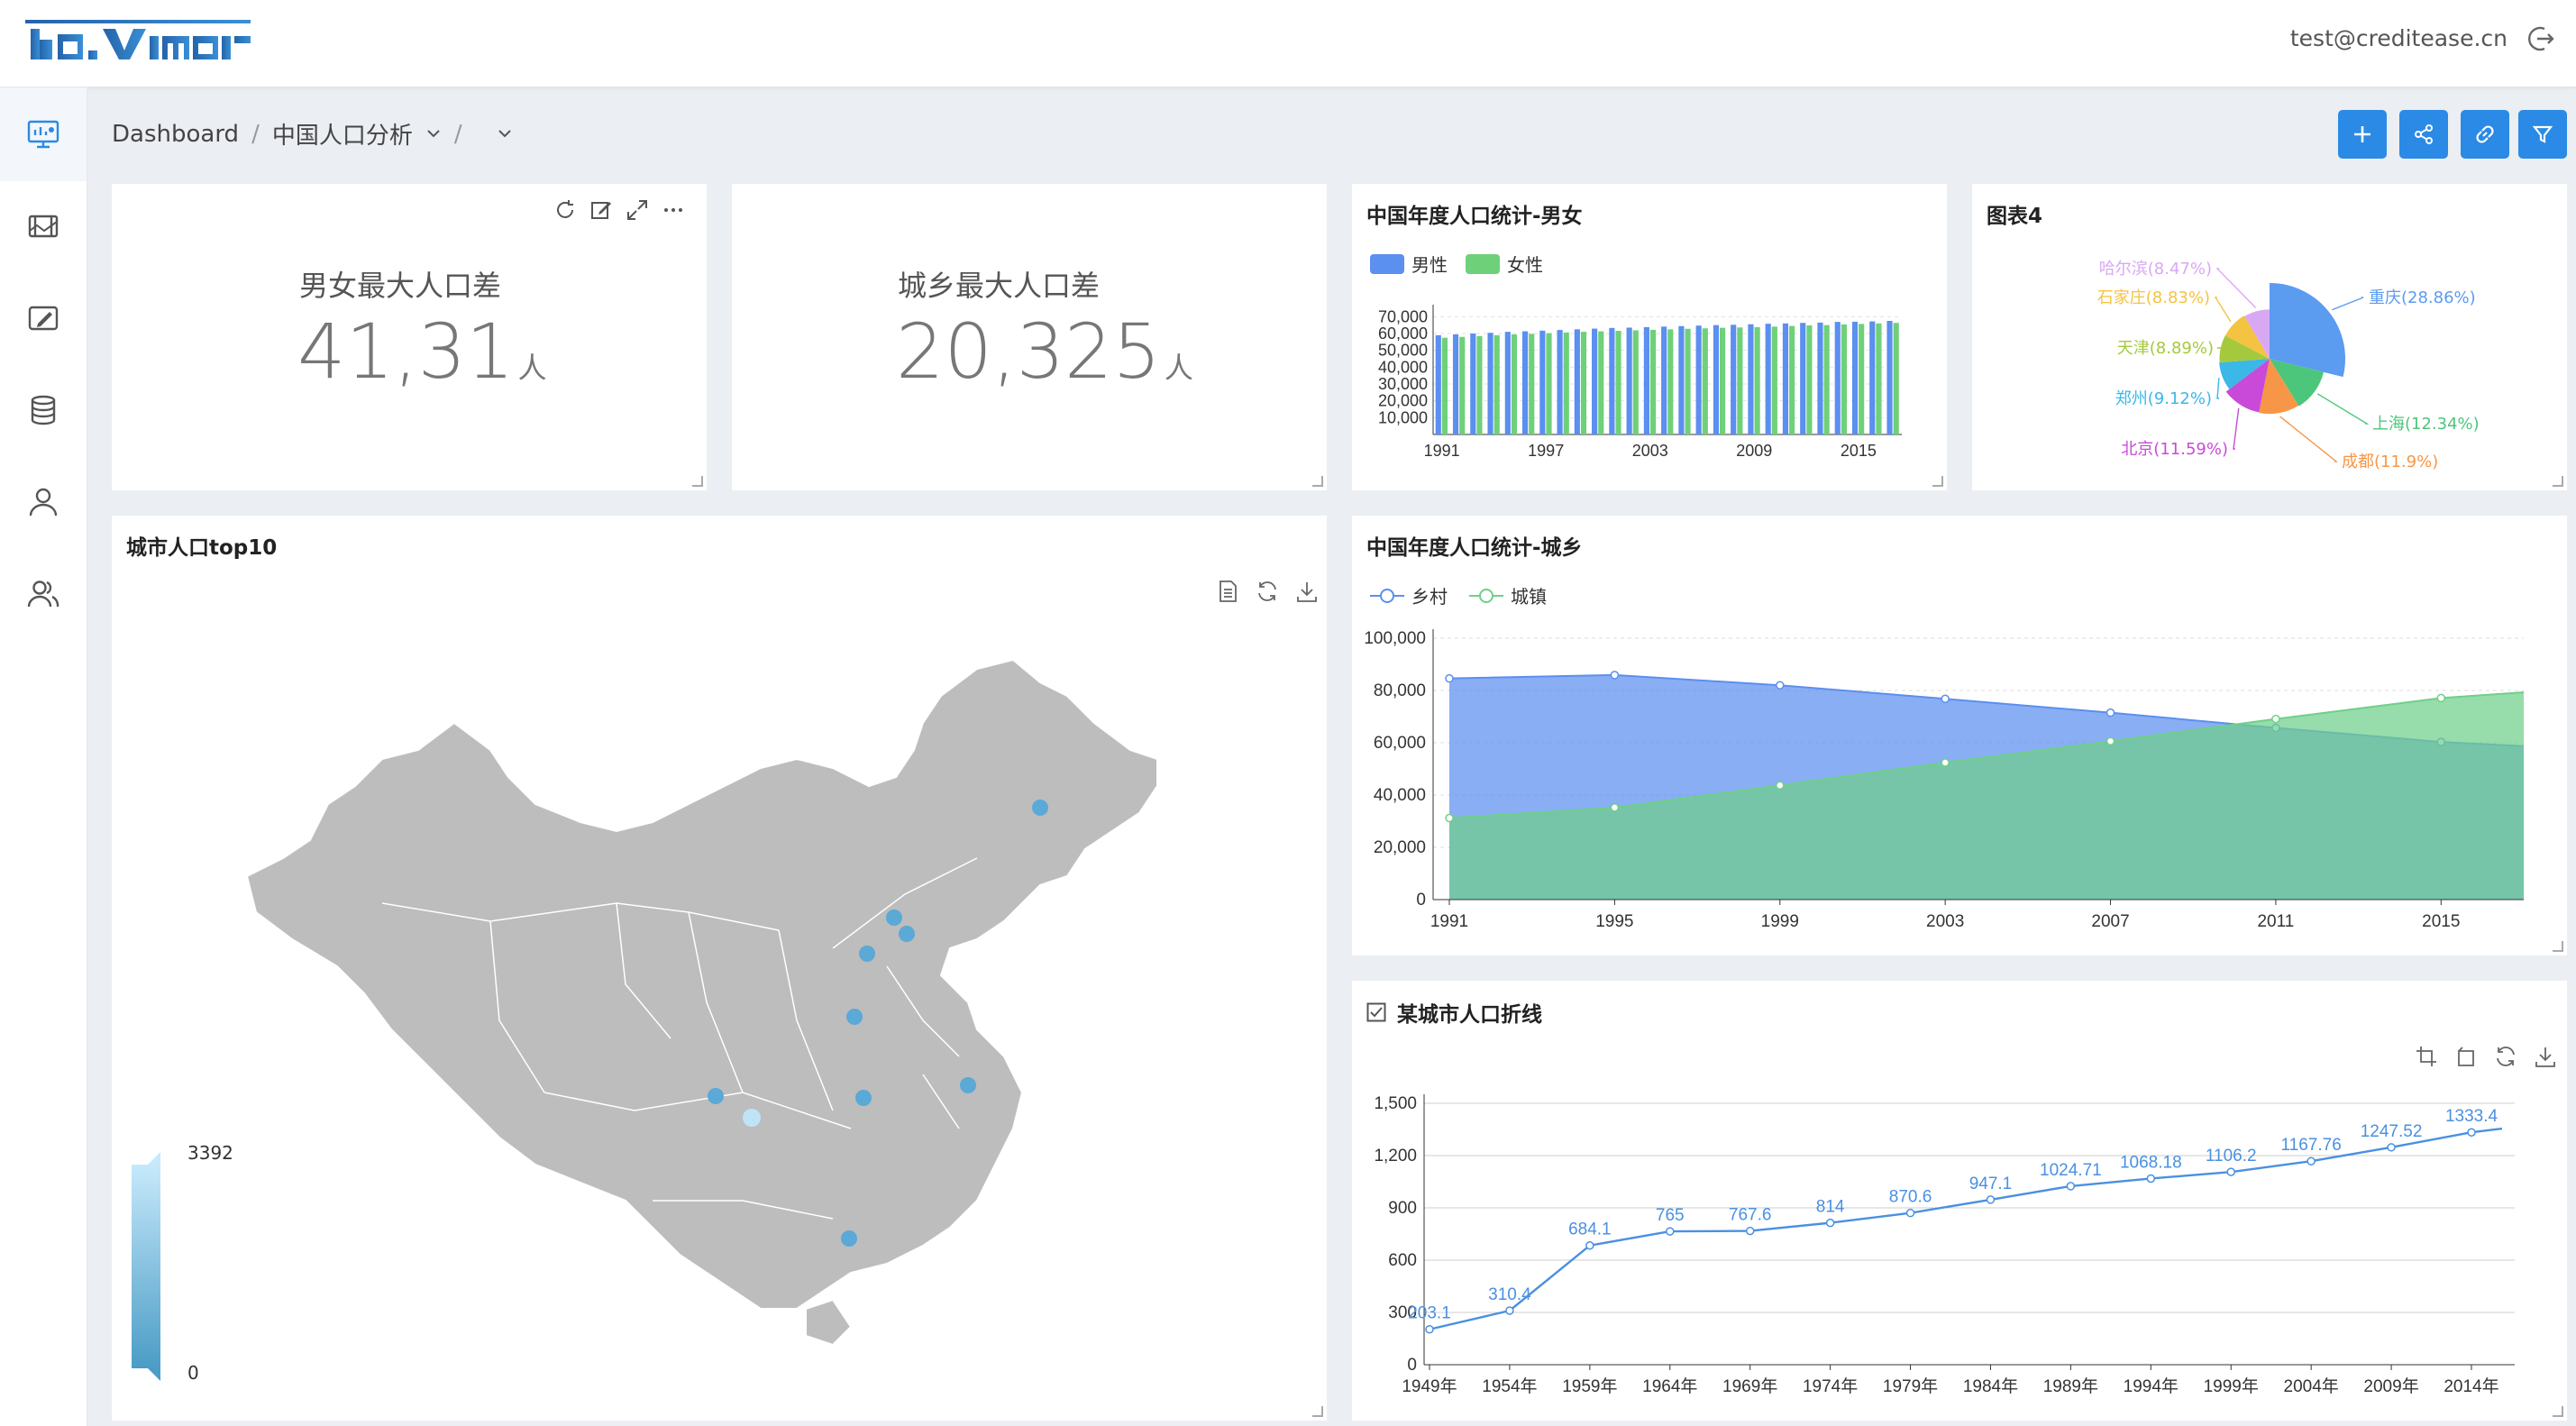 This screenshot has height=1426, width=2576. What do you see at coordinates (146, 1266) in the screenshot?
I see `visual-map-bar` at bounding box center [146, 1266].